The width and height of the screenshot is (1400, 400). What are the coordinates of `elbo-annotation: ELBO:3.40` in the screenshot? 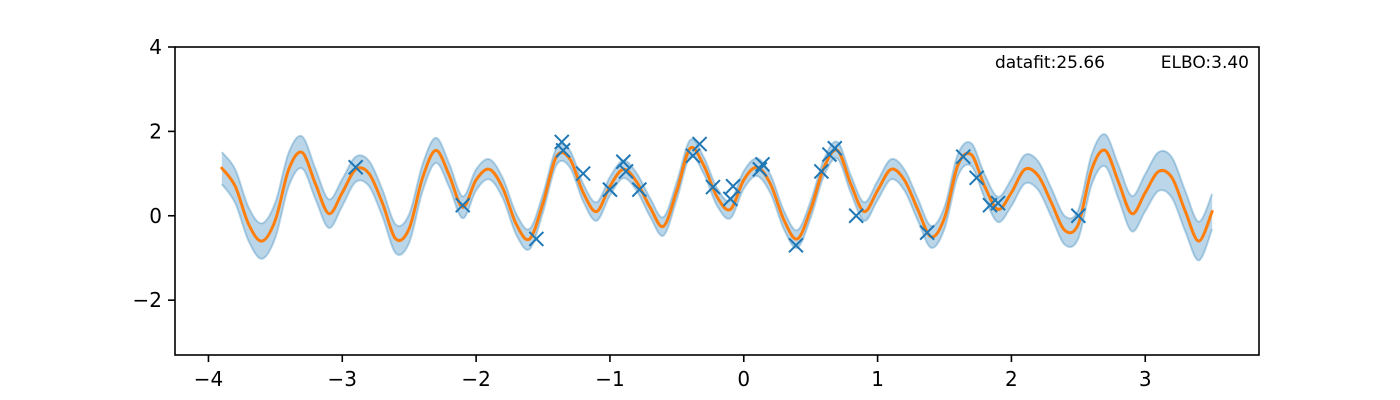 It's located at (1205, 63).